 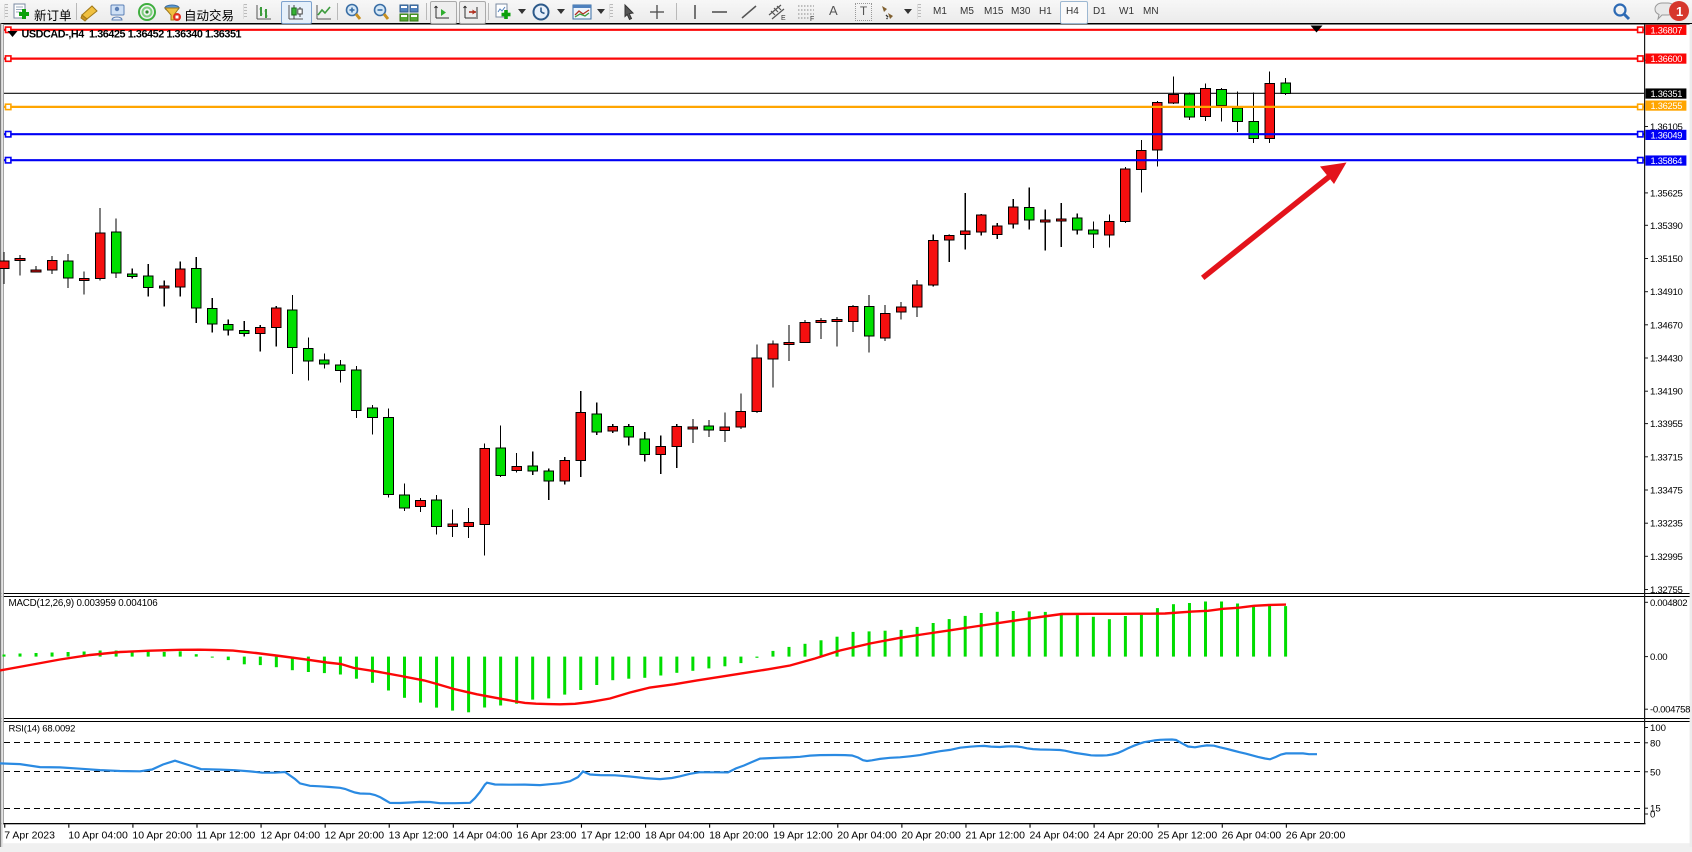 I want to click on svg-text: 1.35625, so click(x=1666, y=193).